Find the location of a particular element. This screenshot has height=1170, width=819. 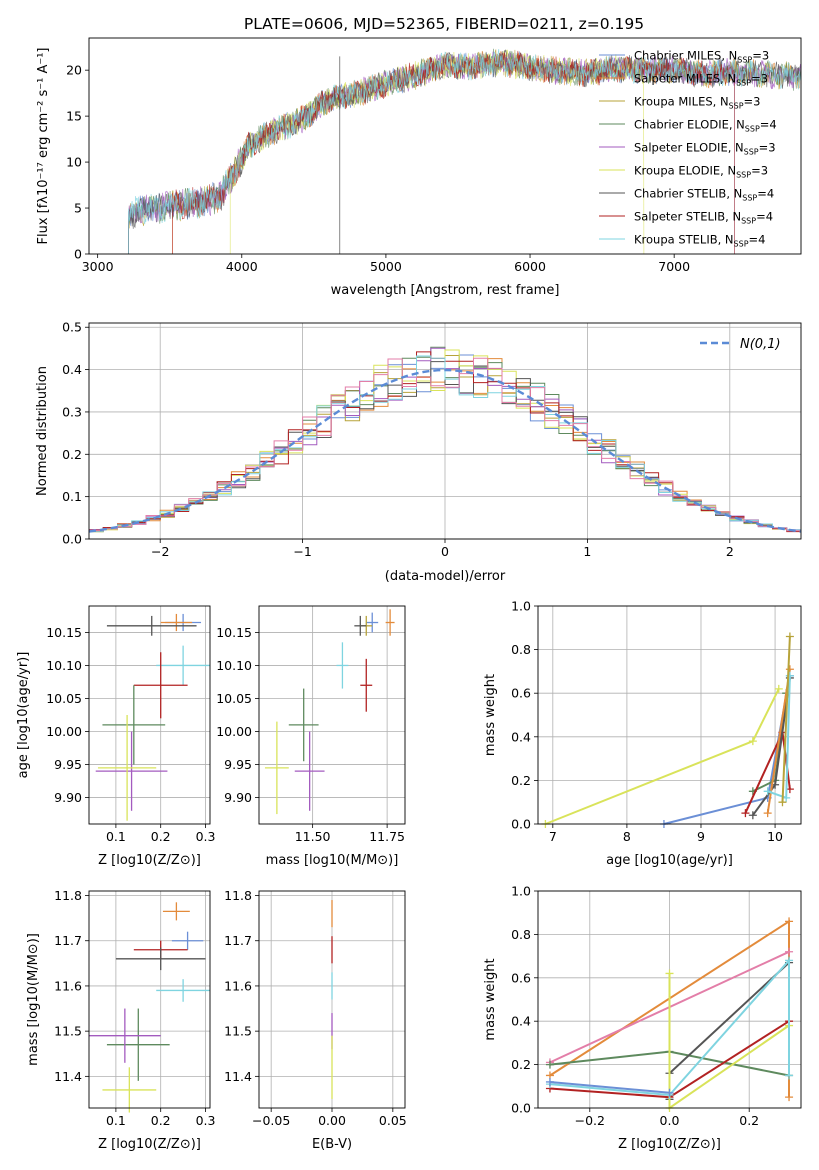

y-tick-label: 15 is located at coordinates (74, 116).